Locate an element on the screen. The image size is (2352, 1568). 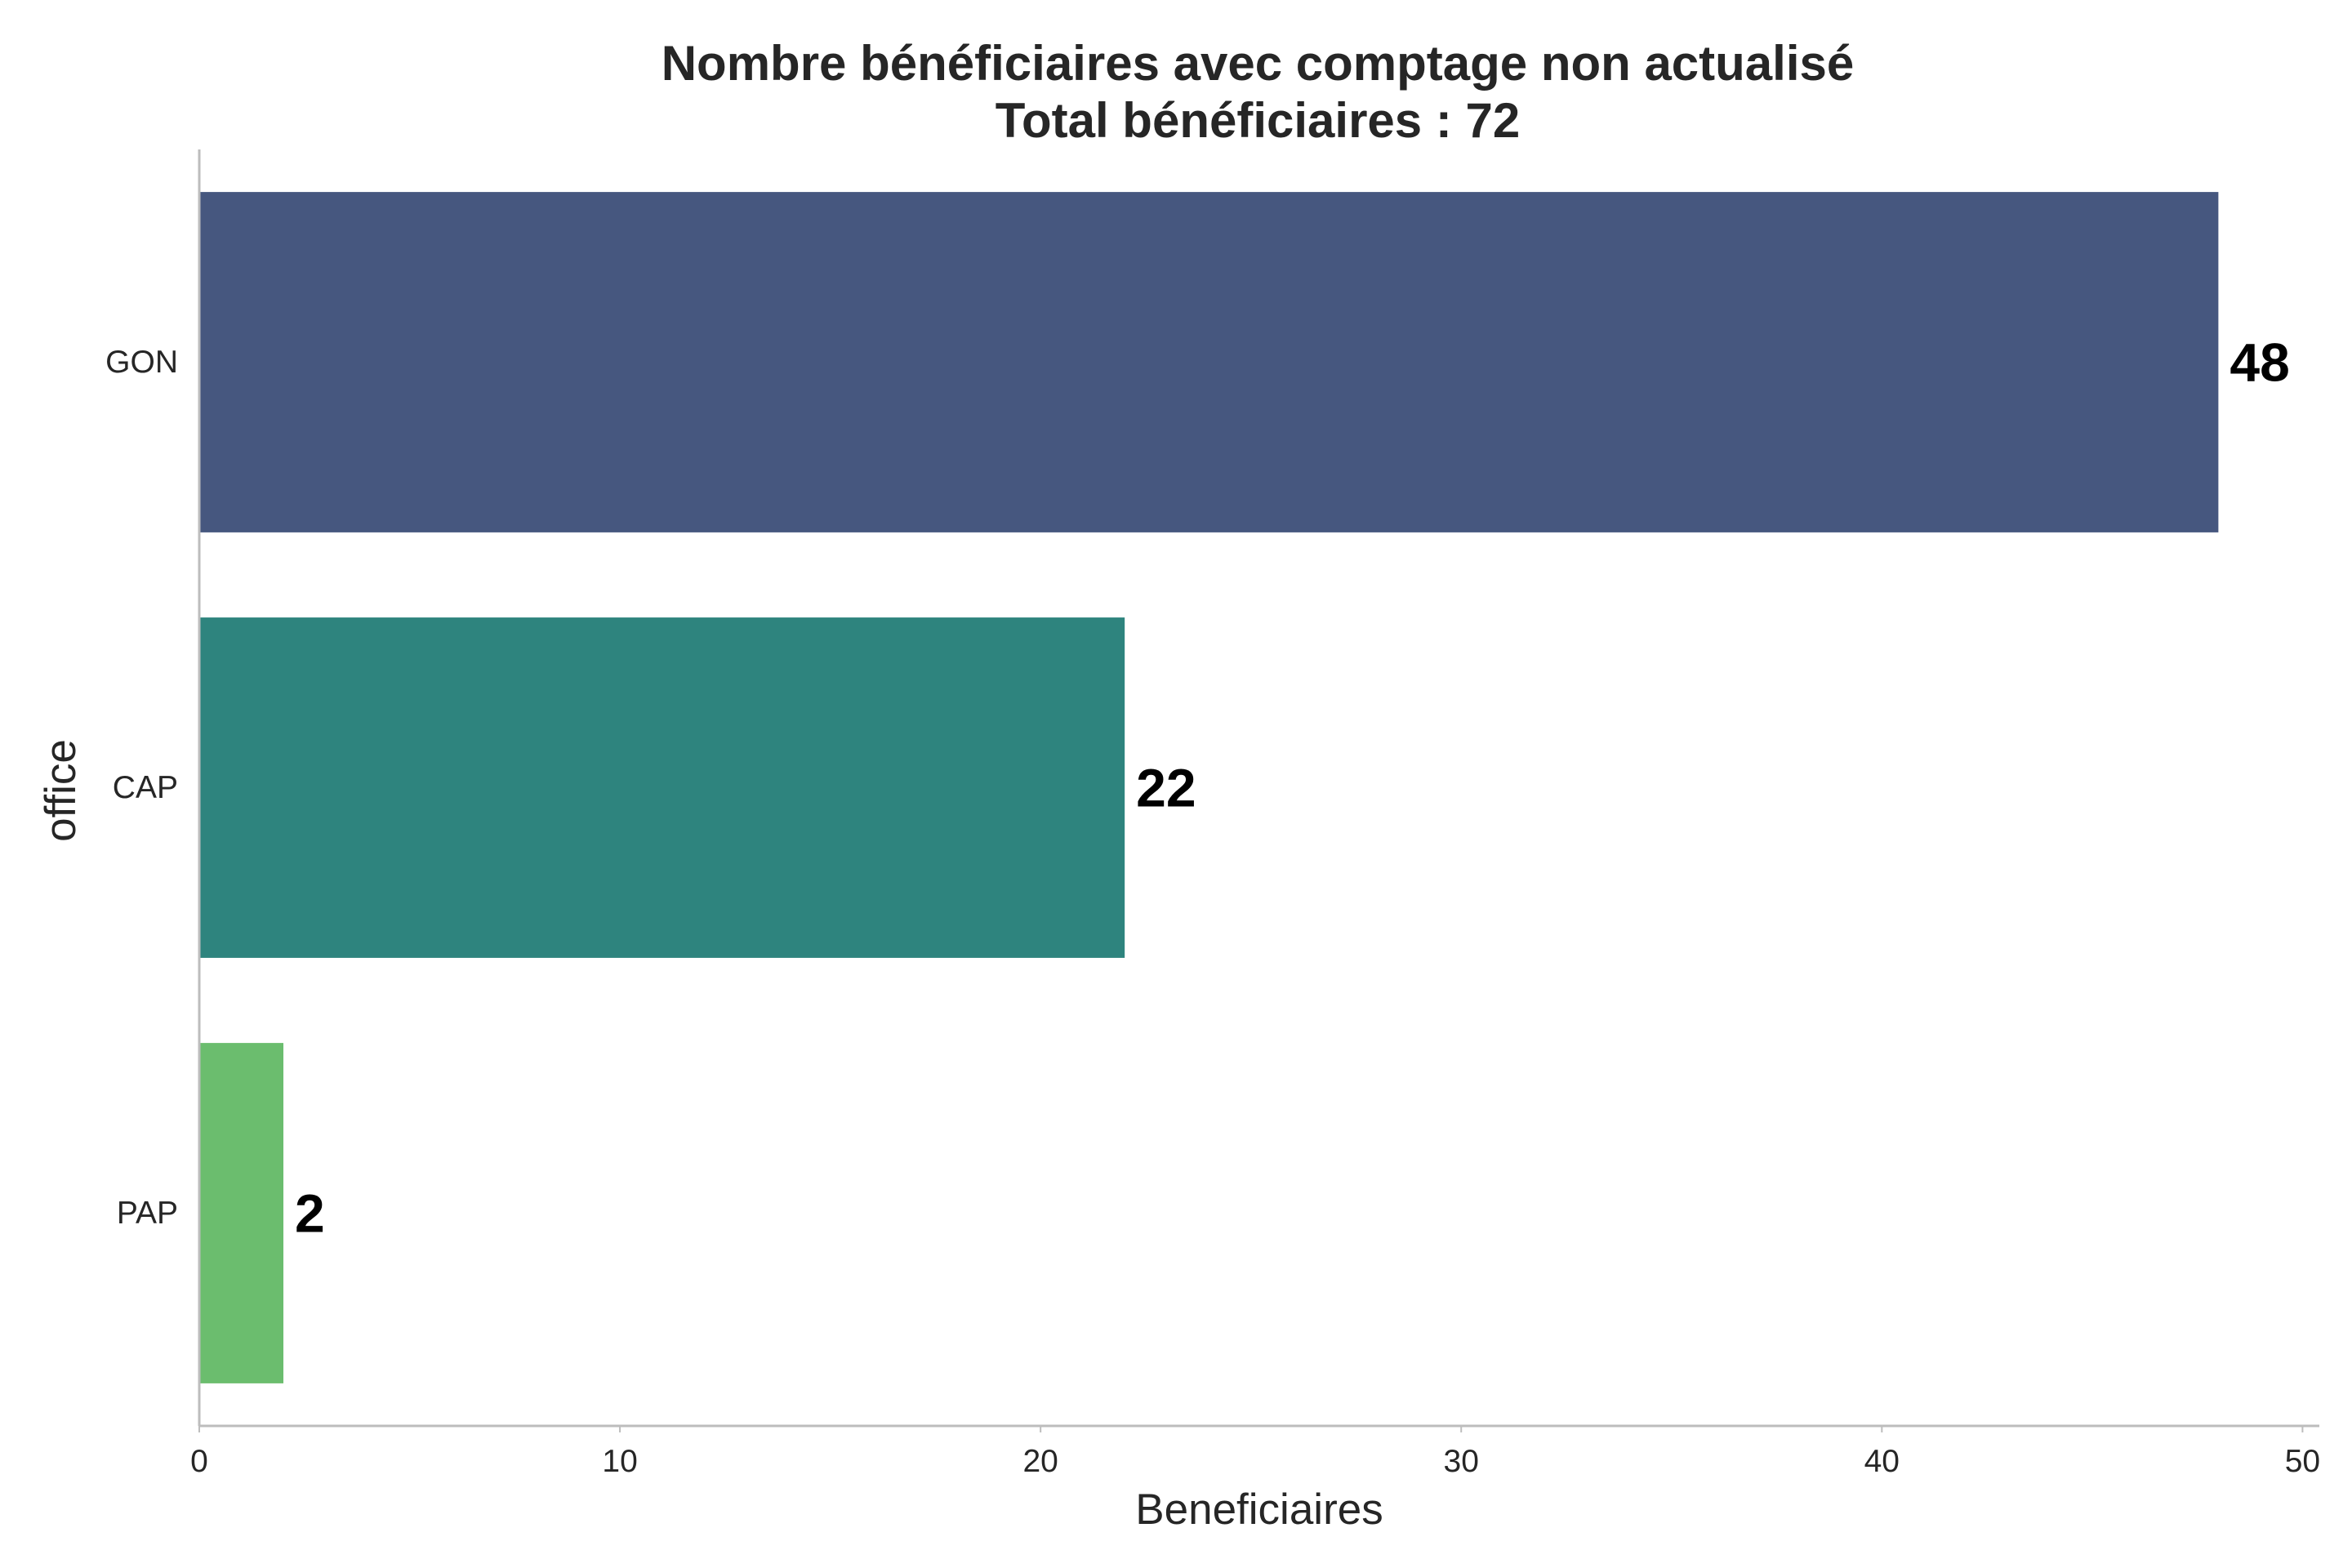
x-tick-label: 40 is located at coordinates (1882, 1461).